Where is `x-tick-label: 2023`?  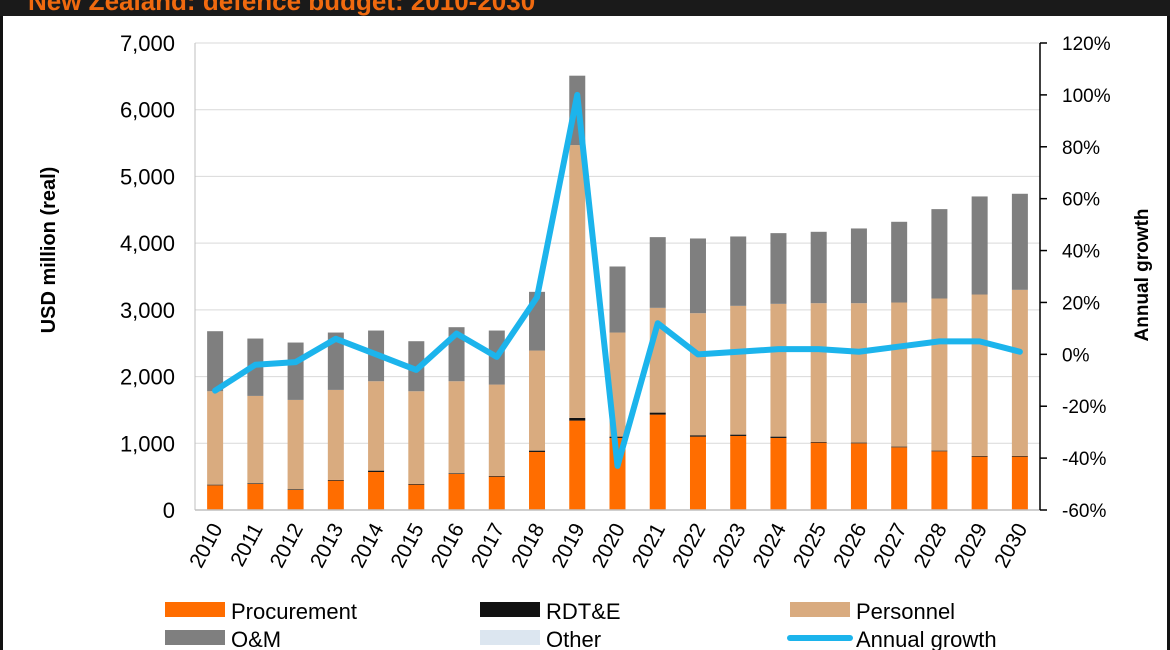
x-tick-label: 2023 is located at coordinates (729, 546).